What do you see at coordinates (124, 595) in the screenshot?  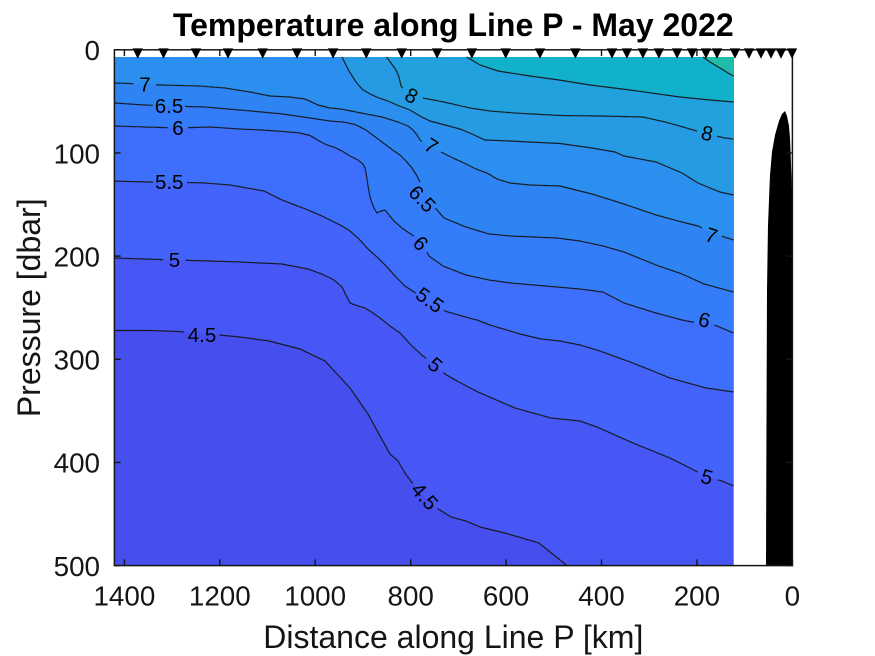 I see `svg-text: 1400` at bounding box center [124, 595].